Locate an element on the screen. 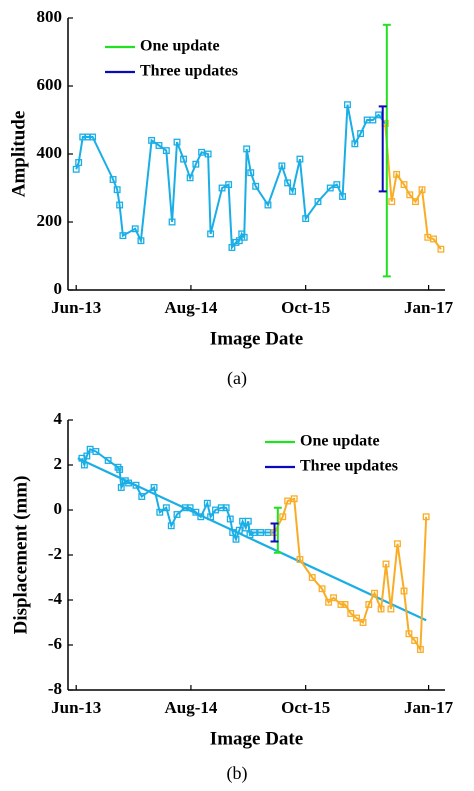 The image size is (474, 791). y-tick-label: -2 is located at coordinates (55, 553).